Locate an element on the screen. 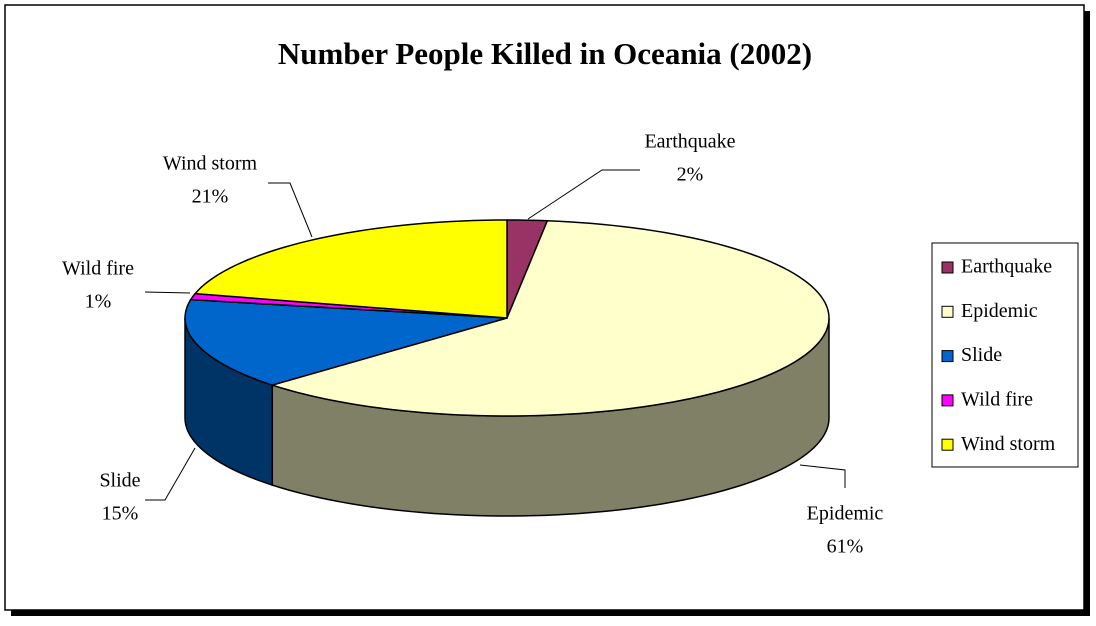 The width and height of the screenshot is (1096, 626). legend-label: Earthquake is located at coordinates (1006, 267).